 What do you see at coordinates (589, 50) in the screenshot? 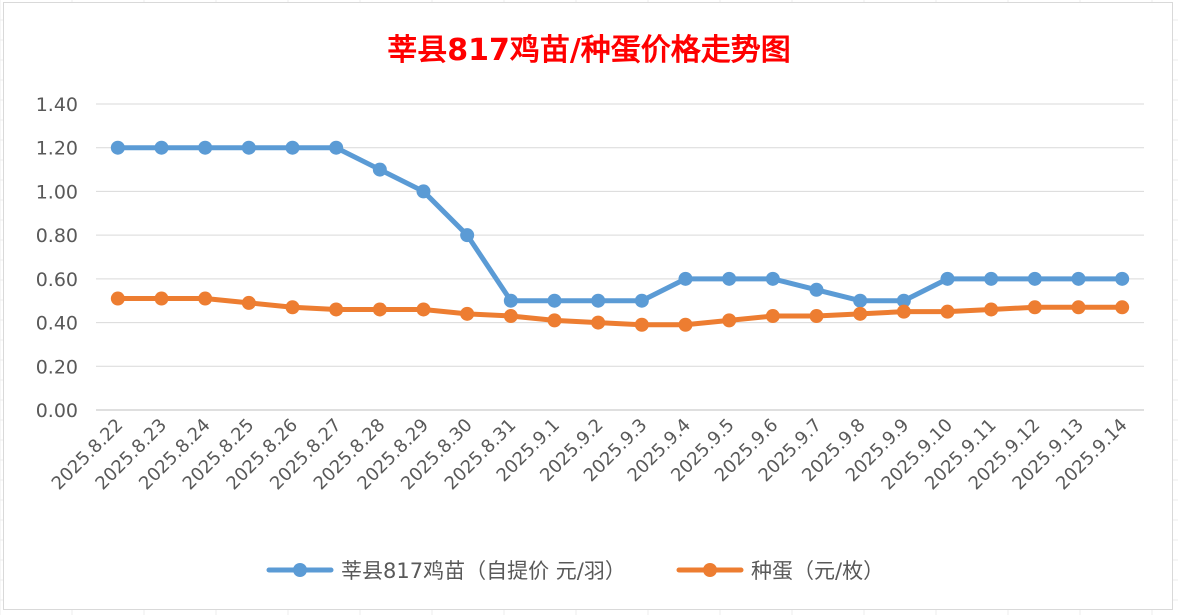
I see `chart-title: 莘县817鸡苗/种蛋价格走势图` at bounding box center [589, 50].